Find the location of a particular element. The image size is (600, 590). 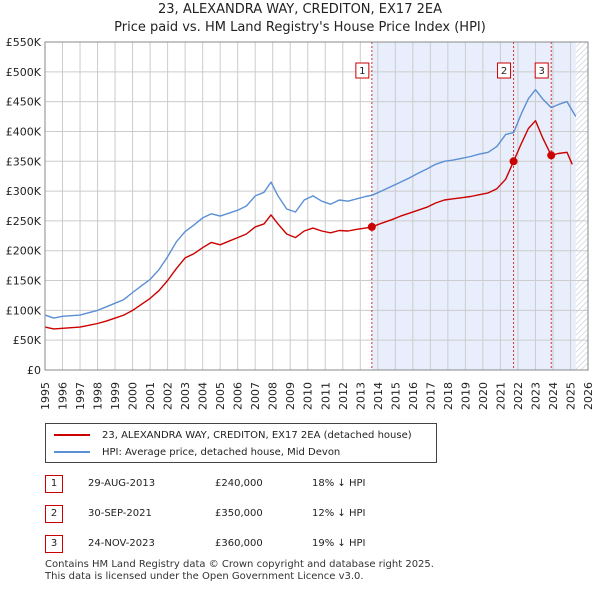

forecast-hatch is located at coordinates (581, 206).